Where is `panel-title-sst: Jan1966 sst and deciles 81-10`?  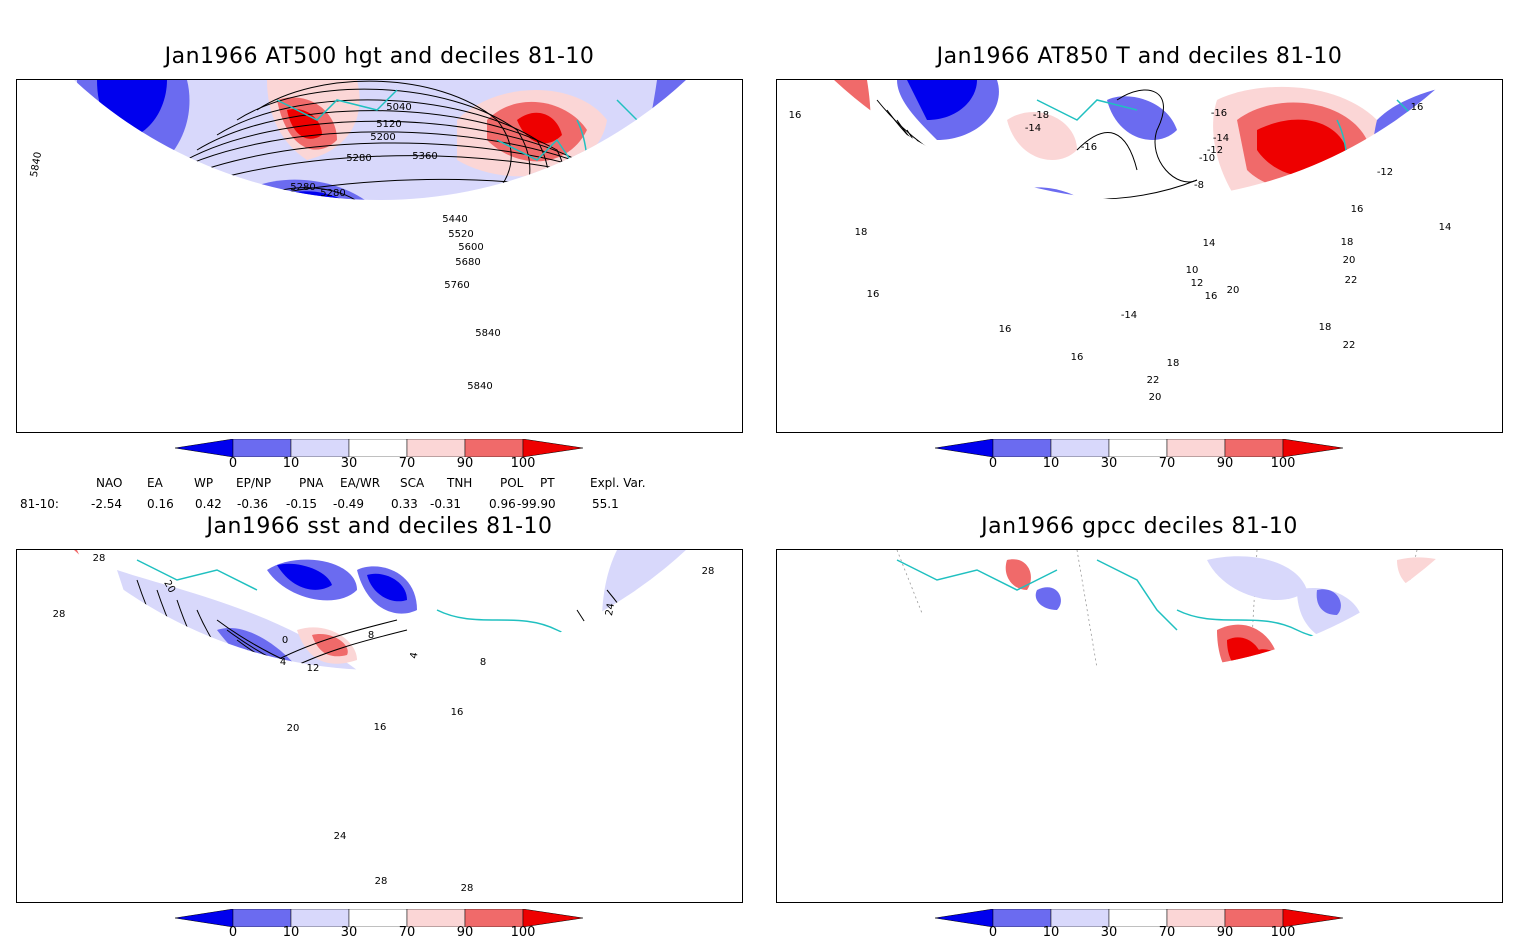
panel-title-sst: Jan1966 sst and deciles 81-10 is located at coordinates (379, 526).